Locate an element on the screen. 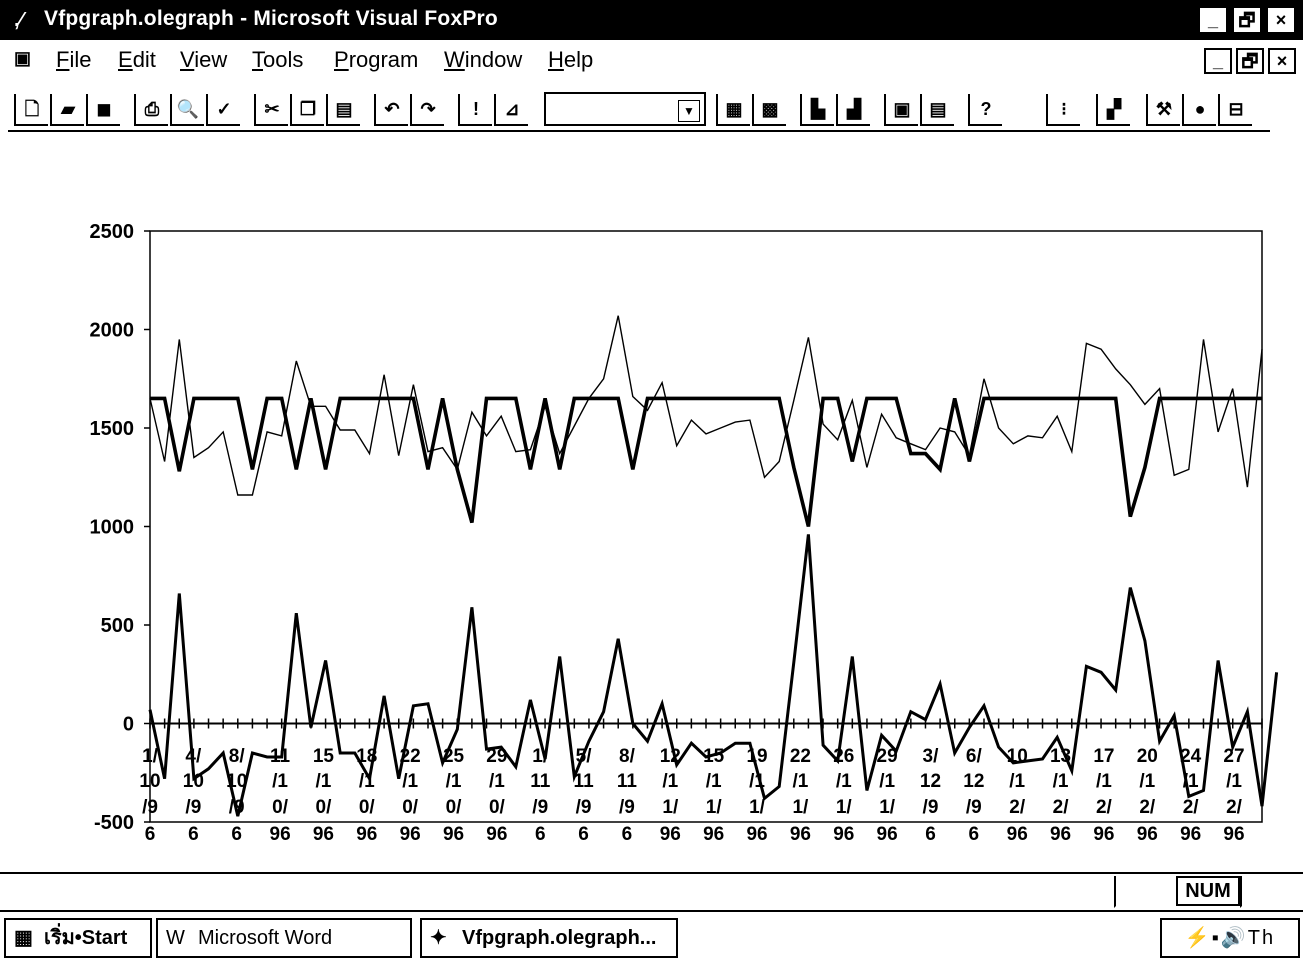 The width and height of the screenshot is (1303, 960). open-icon: ▰ is located at coordinates (67, 110).